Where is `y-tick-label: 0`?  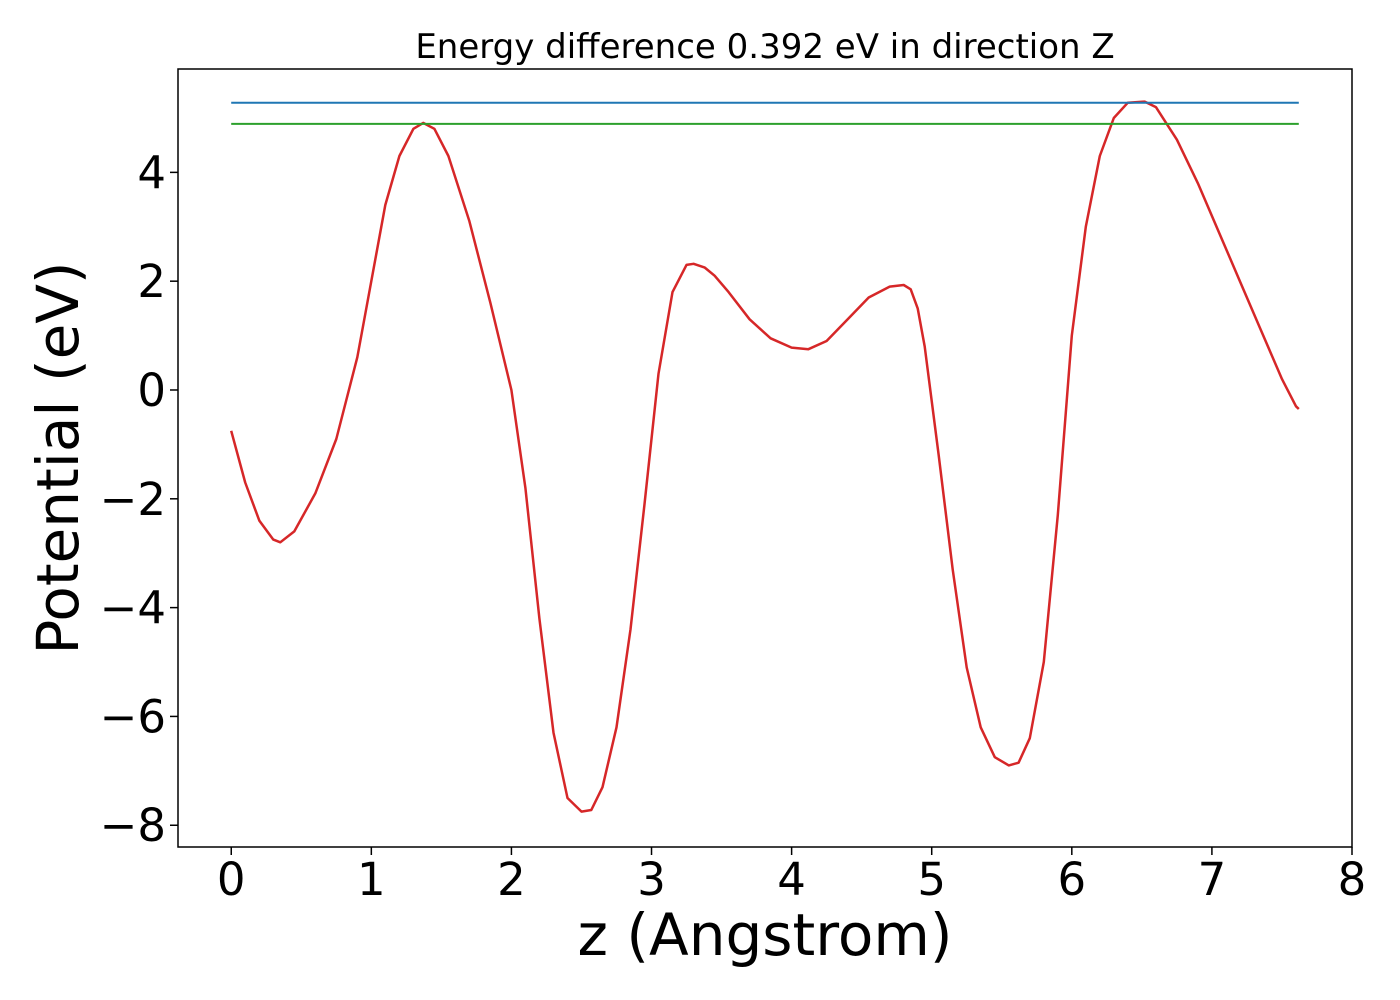
y-tick-label: 0 is located at coordinates (151, 390).